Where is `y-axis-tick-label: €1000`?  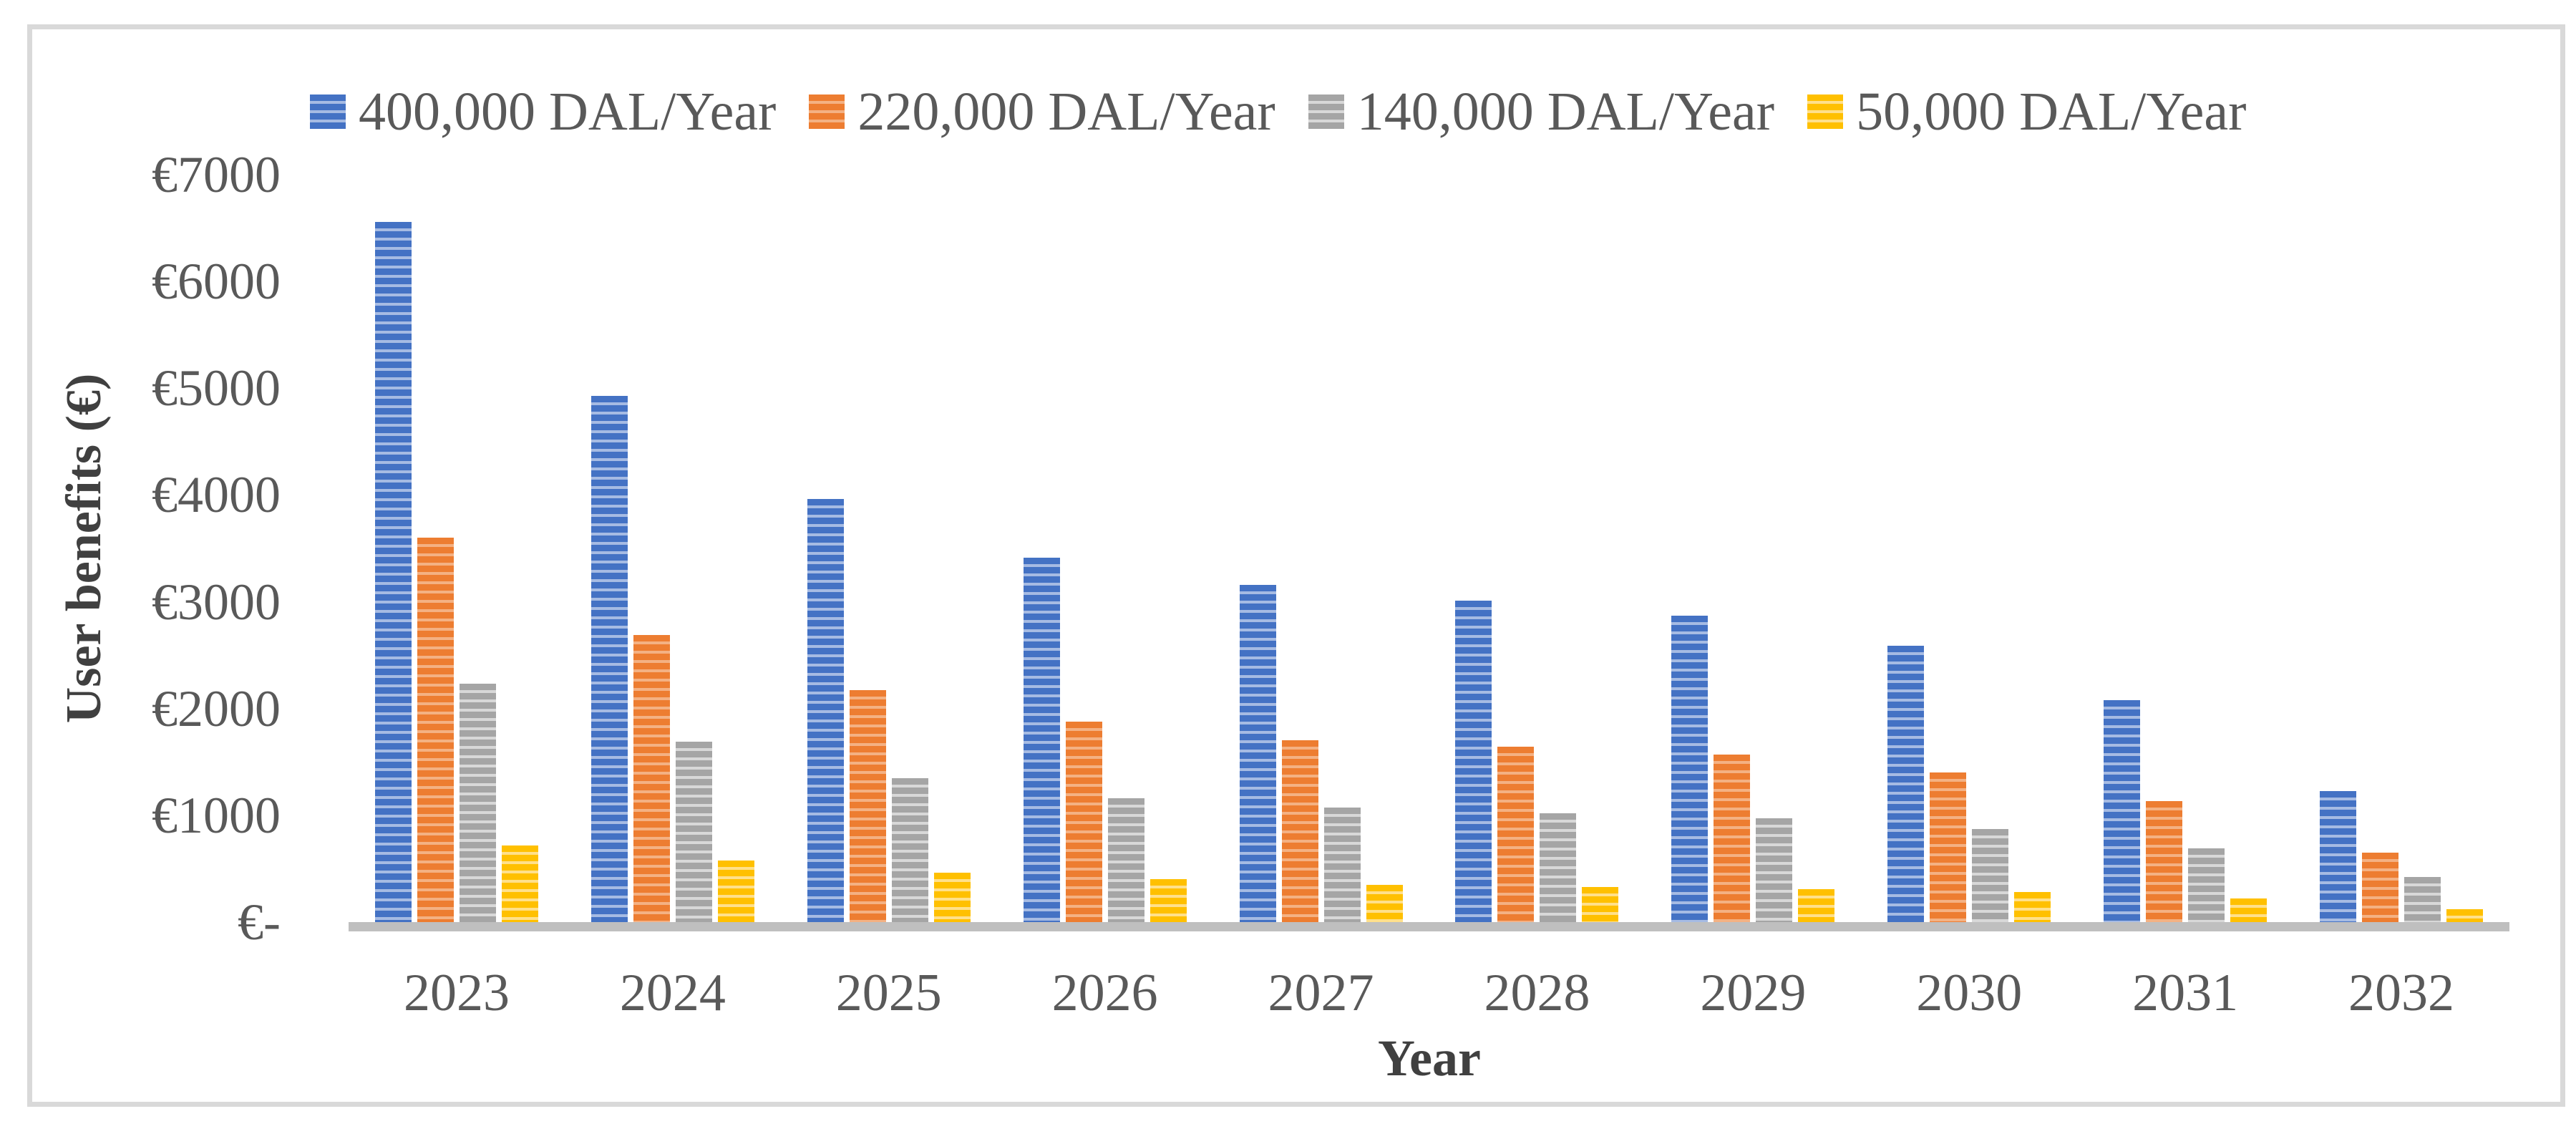
y-axis-tick-label: €1000 is located at coordinates (216, 815).